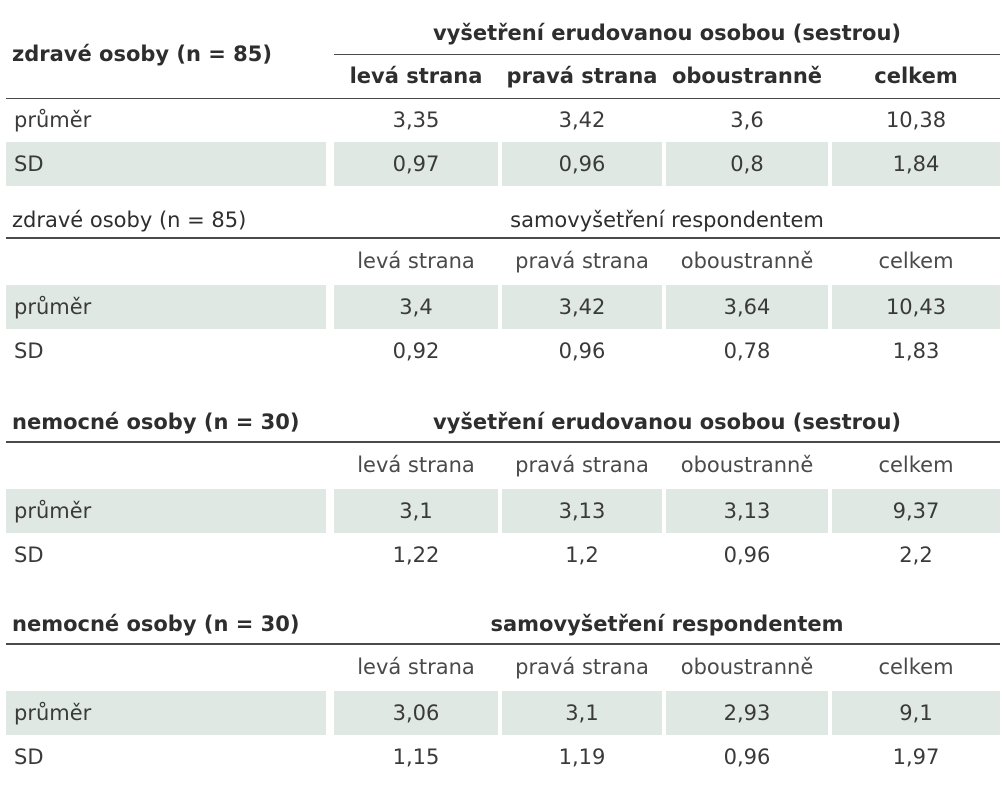 The width and height of the screenshot is (1002, 800). What do you see at coordinates (416, 164) in the screenshot?
I see `value-cell: 0,97` at bounding box center [416, 164].